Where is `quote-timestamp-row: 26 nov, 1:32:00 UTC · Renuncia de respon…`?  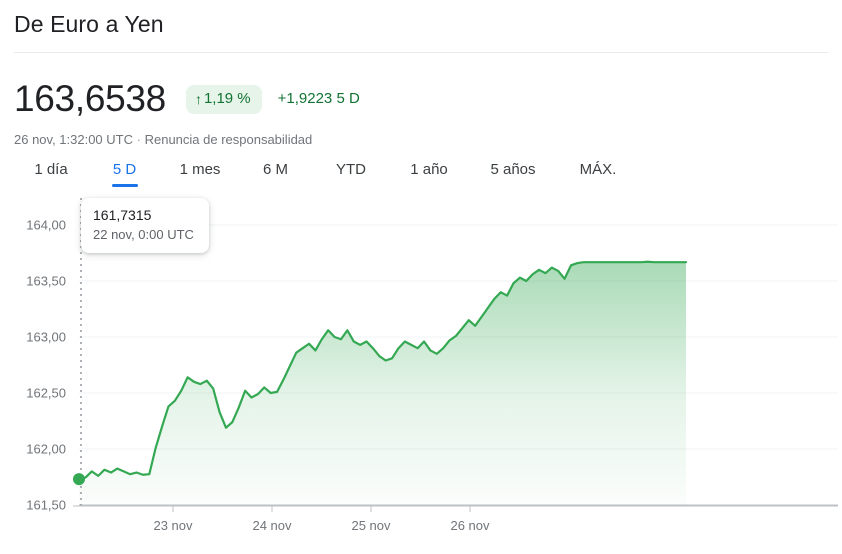
quote-timestamp-row: 26 nov, 1:32:00 UTC · Renuncia de respon… is located at coordinates (163, 140).